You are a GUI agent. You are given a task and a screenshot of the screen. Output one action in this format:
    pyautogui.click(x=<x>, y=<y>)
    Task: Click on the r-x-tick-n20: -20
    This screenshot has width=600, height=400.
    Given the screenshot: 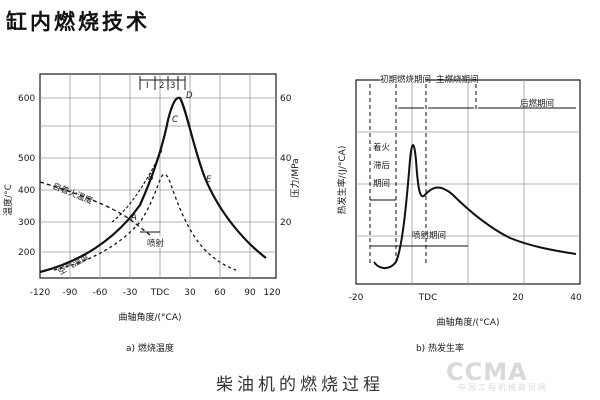 What is the action you would take?
    pyautogui.click(x=356, y=298)
    